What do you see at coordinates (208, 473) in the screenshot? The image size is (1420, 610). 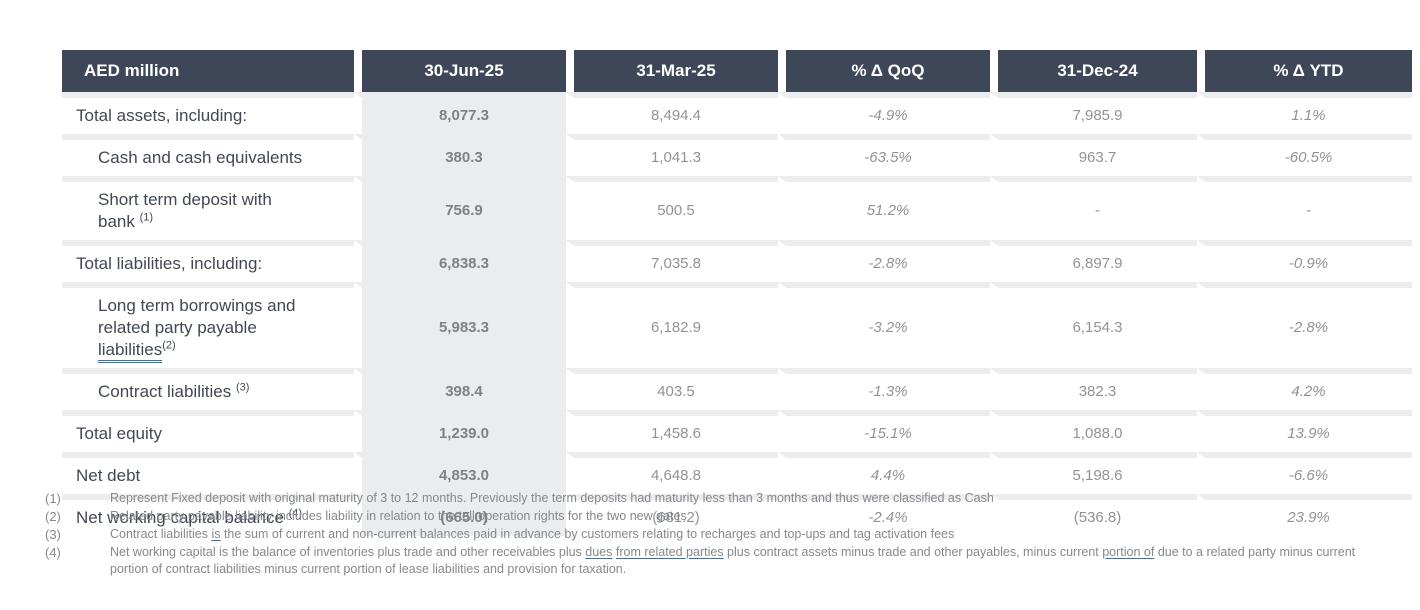 I see `row-label-net-debt: Net debt` at bounding box center [208, 473].